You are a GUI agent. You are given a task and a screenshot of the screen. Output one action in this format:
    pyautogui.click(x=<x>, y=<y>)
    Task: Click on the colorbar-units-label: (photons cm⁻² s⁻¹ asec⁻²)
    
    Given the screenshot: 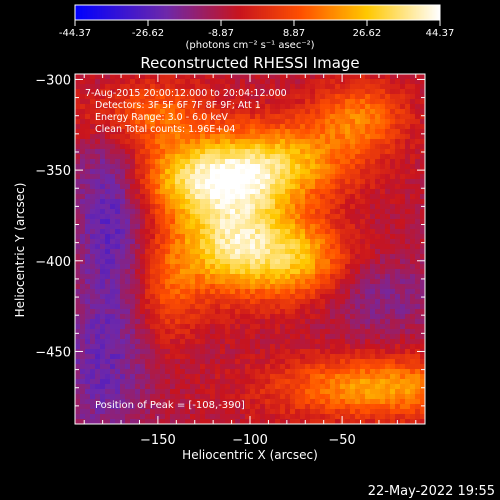 What is the action you would take?
    pyautogui.click(x=249, y=45)
    